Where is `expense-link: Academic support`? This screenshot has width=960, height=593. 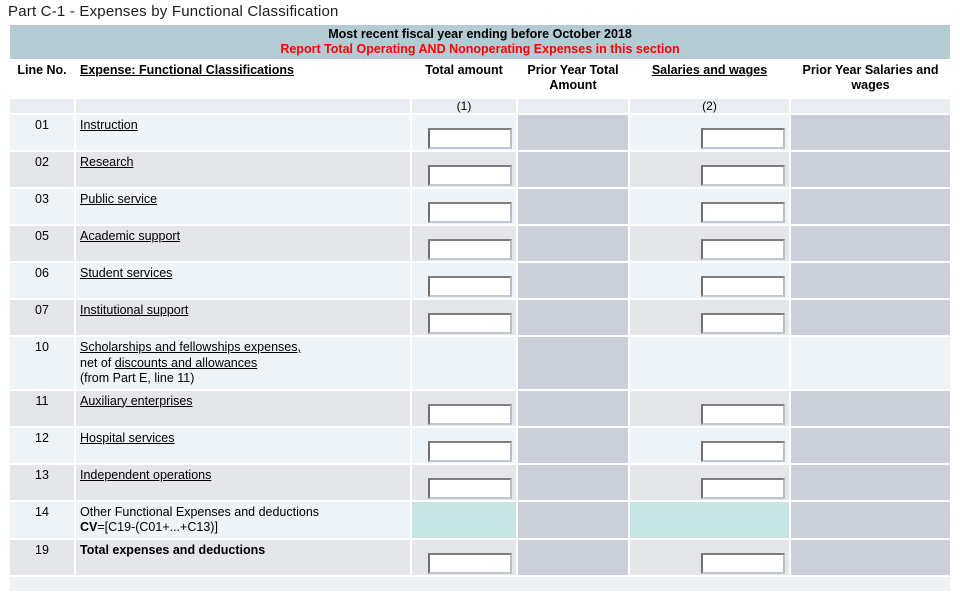 expense-link: Academic support is located at coordinates (130, 236).